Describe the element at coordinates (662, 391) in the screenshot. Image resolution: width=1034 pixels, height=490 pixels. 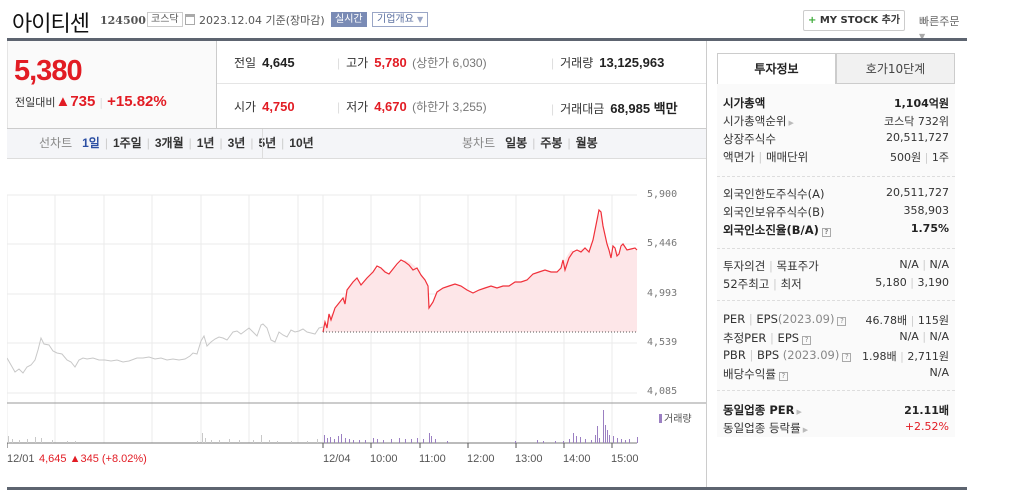
I see `y-axis-label: 4,085` at that location.